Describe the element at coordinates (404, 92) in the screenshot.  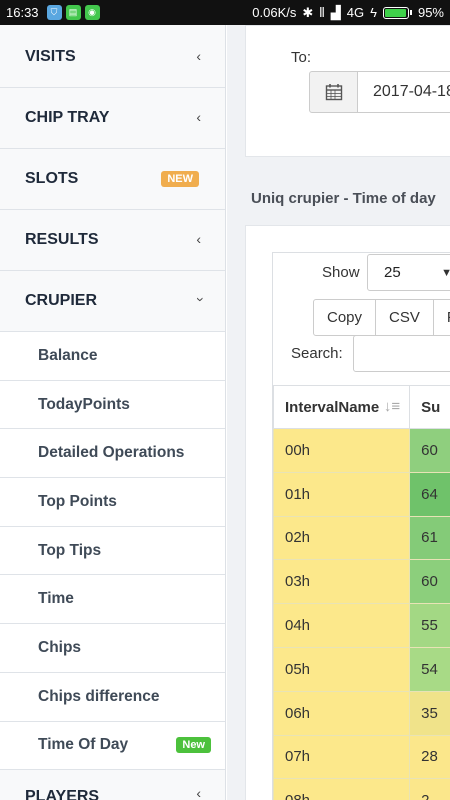
I see `date-to-input: 2017-04-18 00:00` at that location.